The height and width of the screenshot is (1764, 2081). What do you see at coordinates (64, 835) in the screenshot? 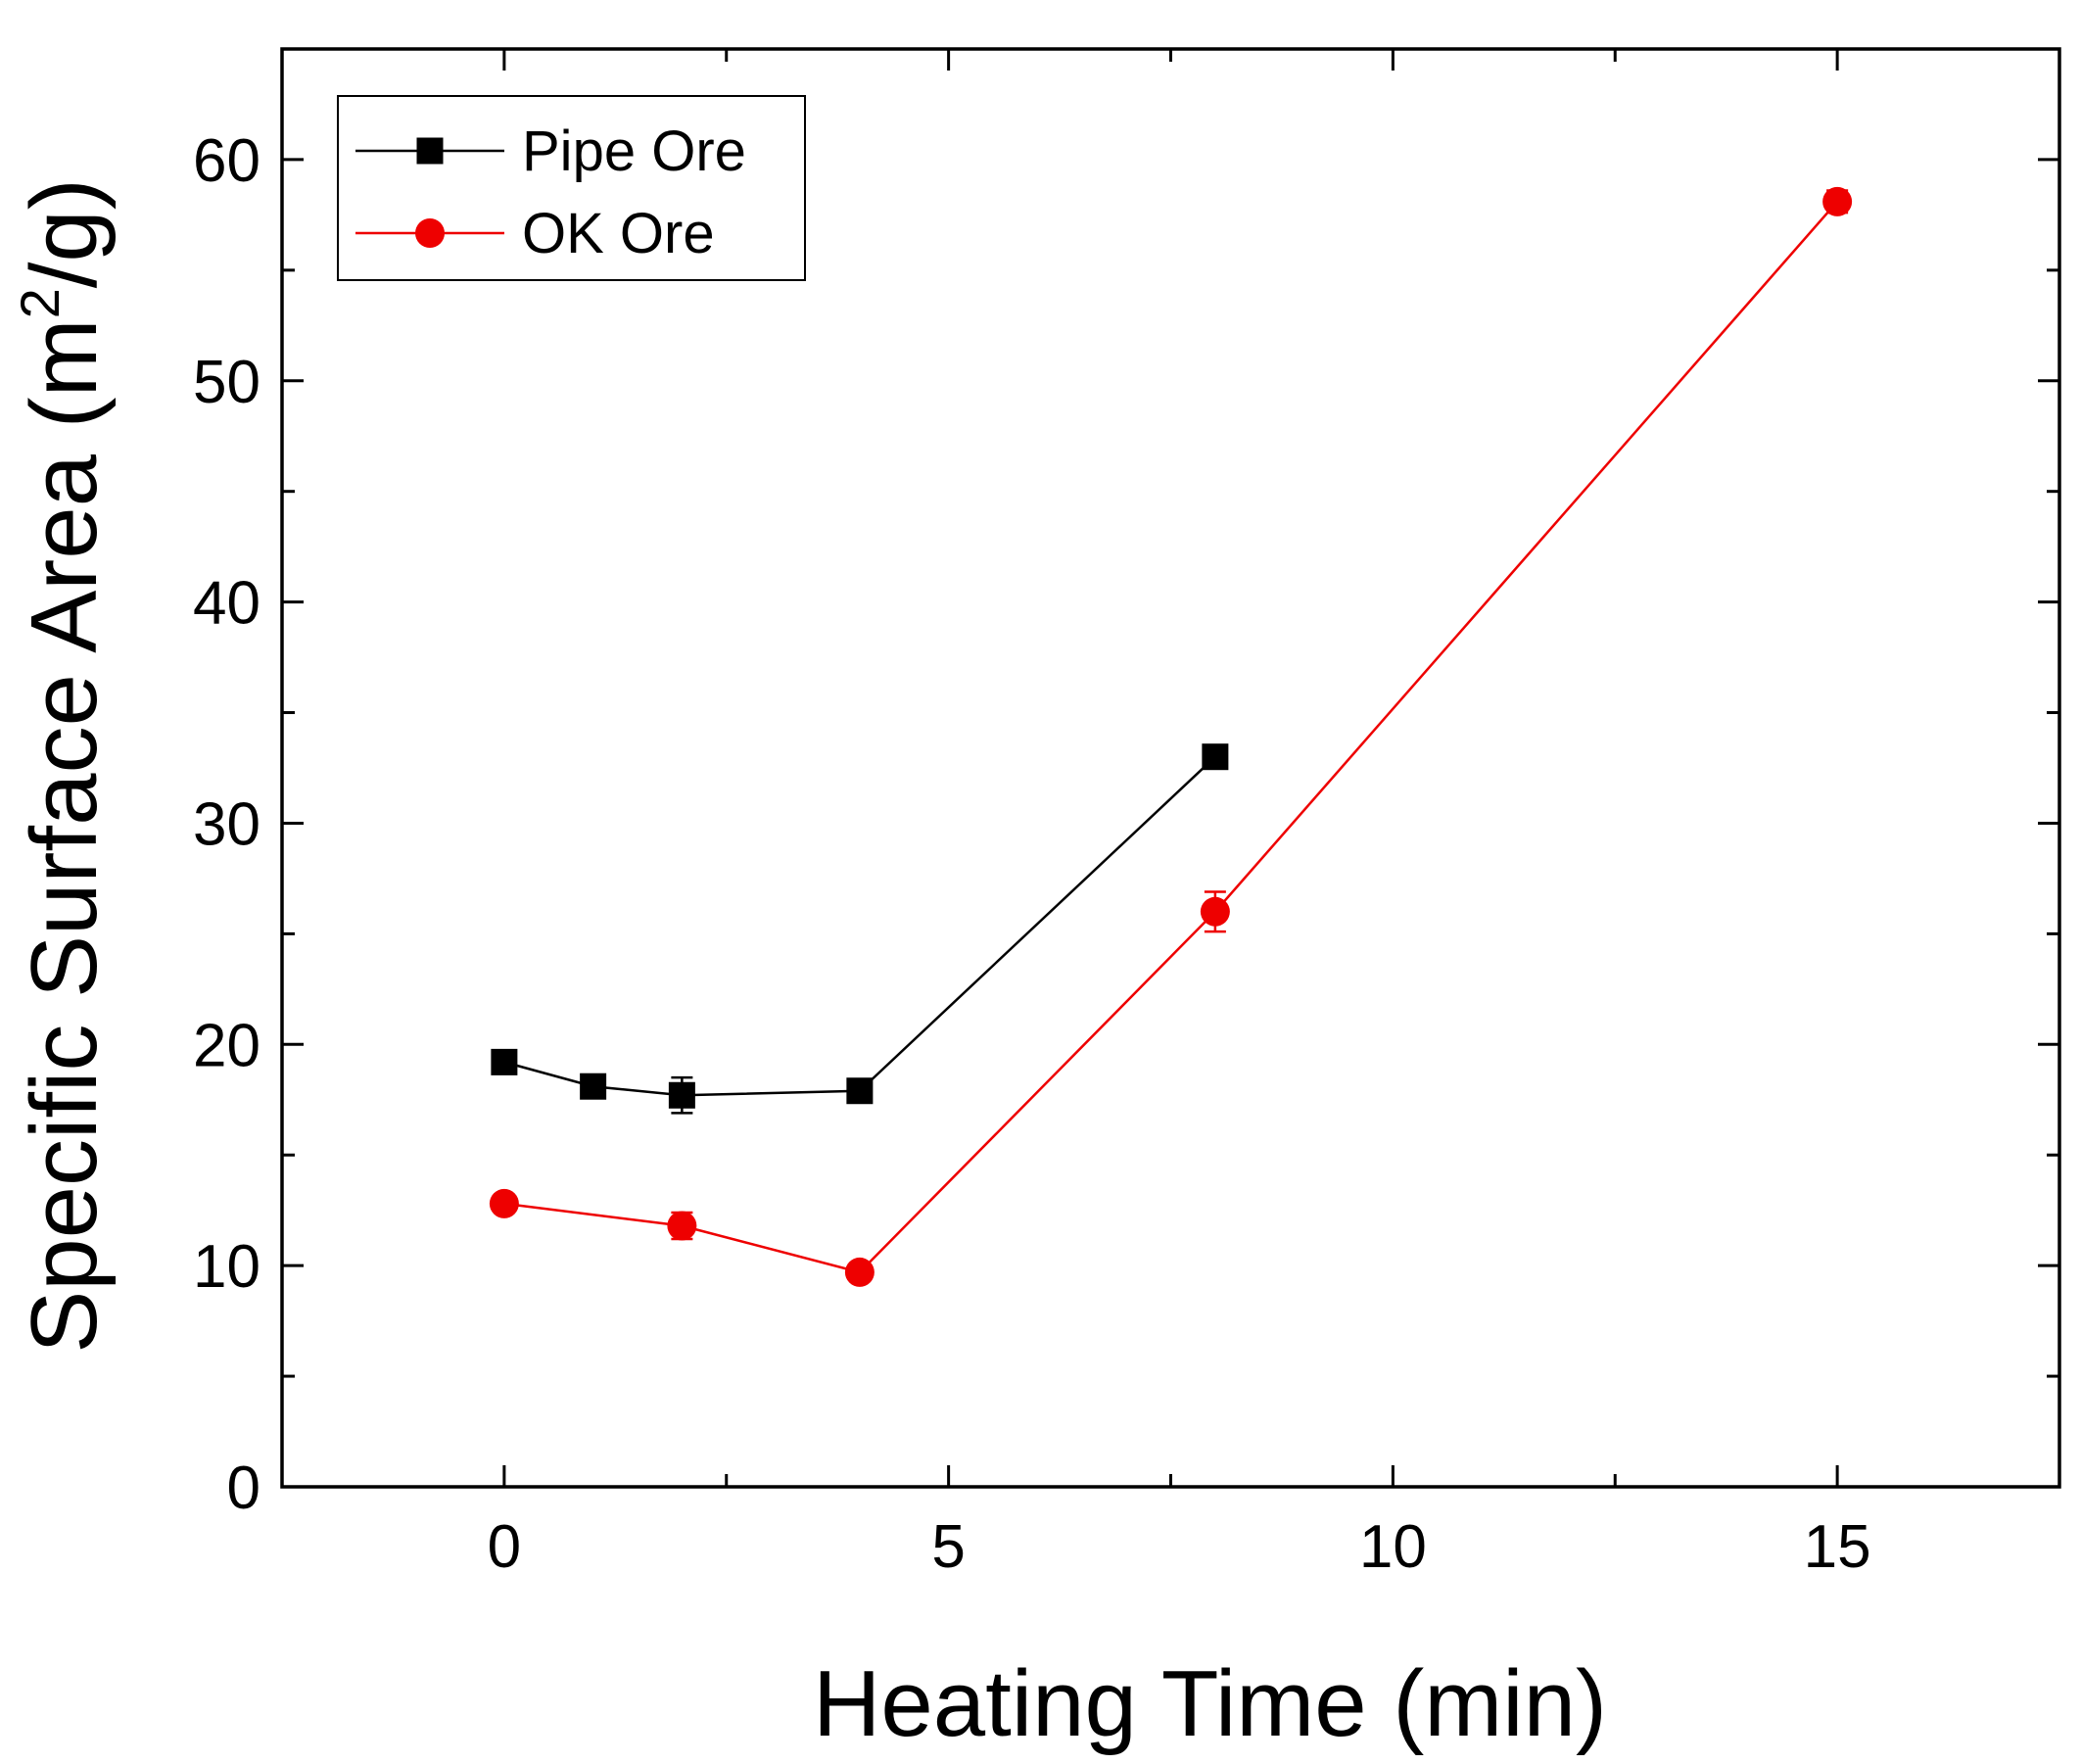
I see `y-axis-title-prefix: Specific Surface Area (m` at bounding box center [64, 835].